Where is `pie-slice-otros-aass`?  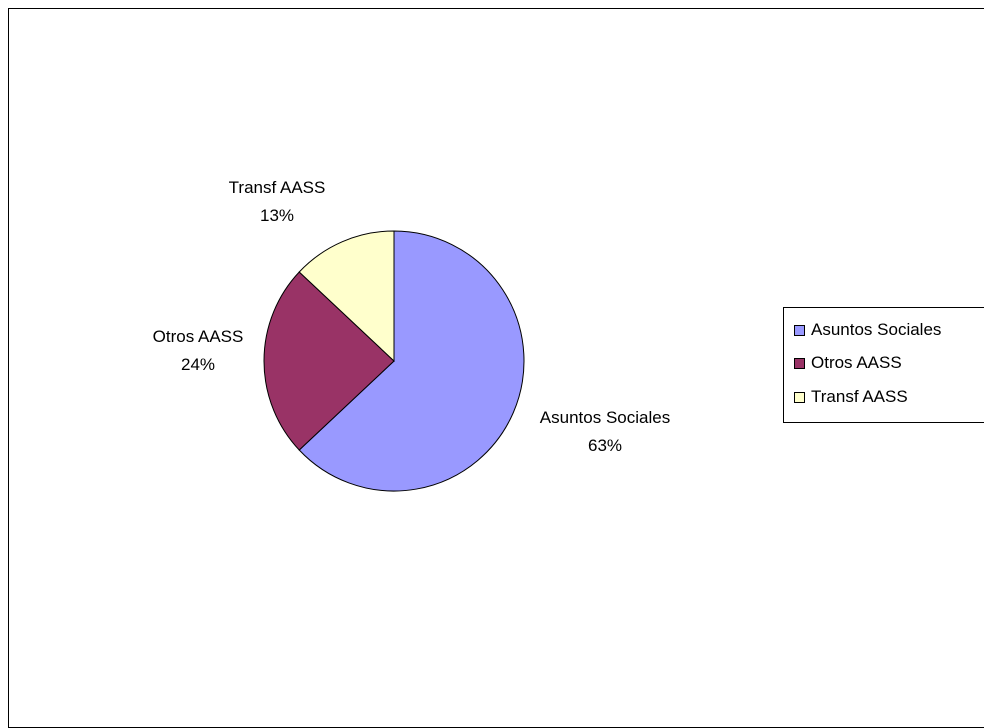
pie-slice-otros-aass is located at coordinates (329, 361).